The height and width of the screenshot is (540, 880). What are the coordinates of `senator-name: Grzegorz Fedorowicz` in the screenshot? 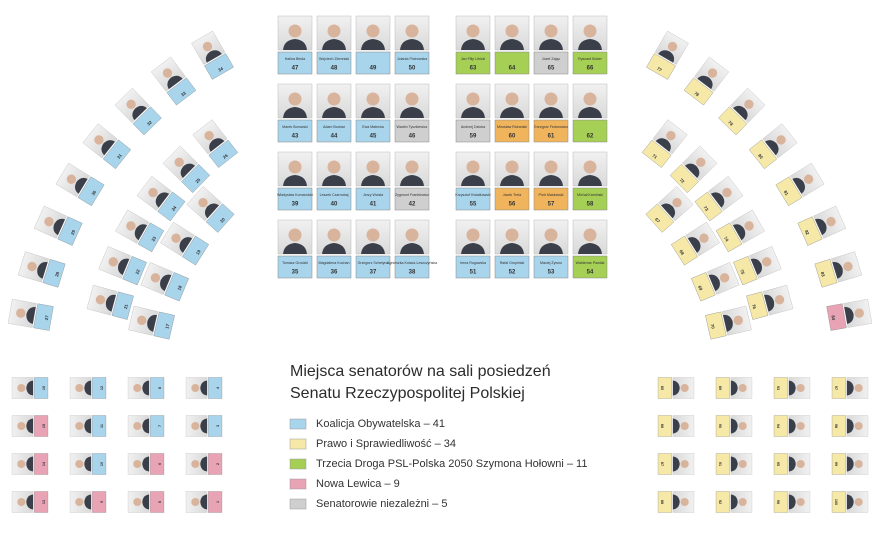 It's located at (551, 127).